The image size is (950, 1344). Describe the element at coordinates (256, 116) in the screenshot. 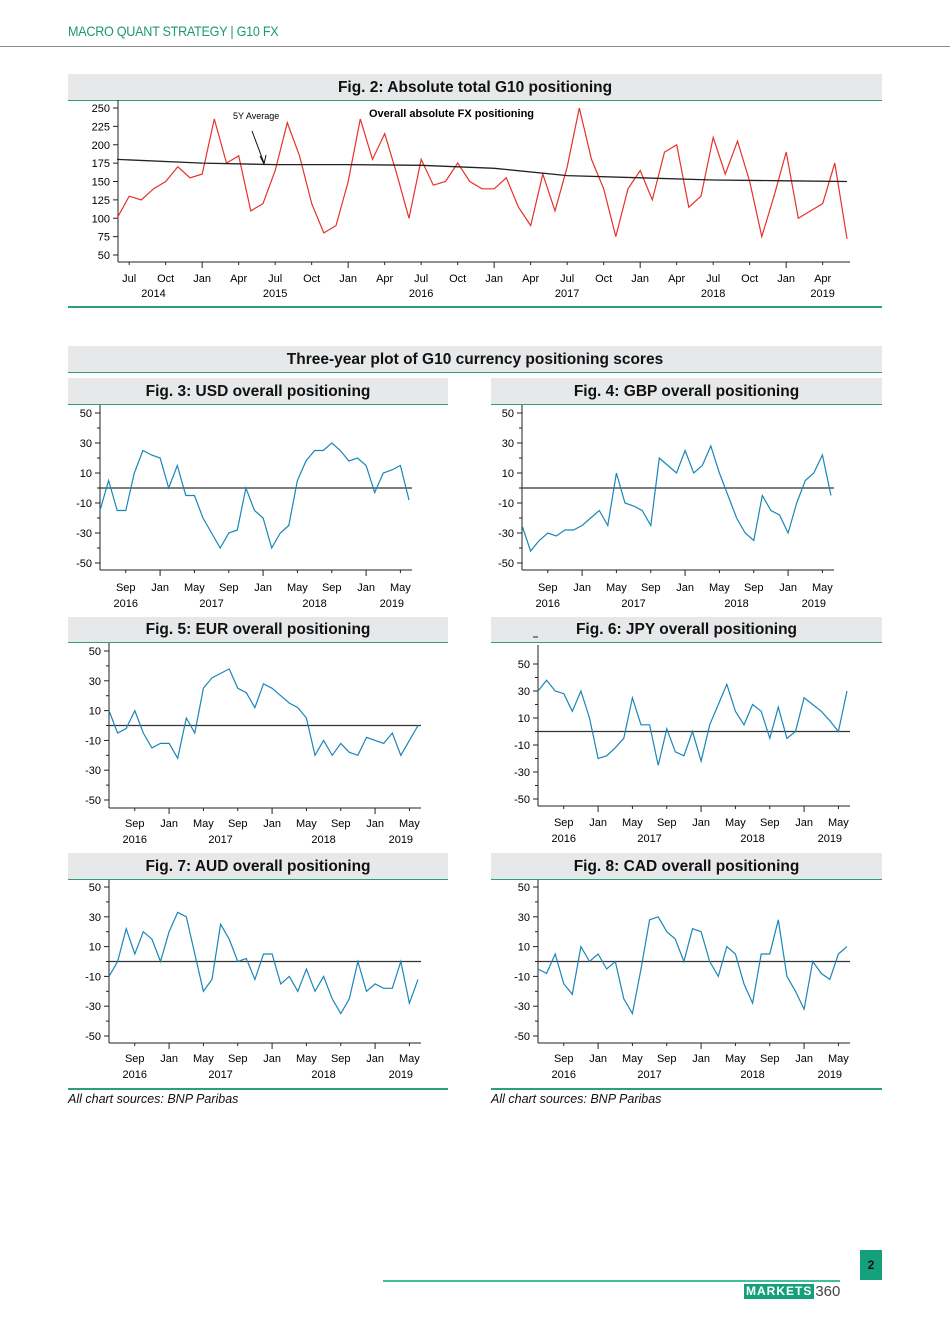

I see `fig2-average-annotation: 5Y Average` at that location.